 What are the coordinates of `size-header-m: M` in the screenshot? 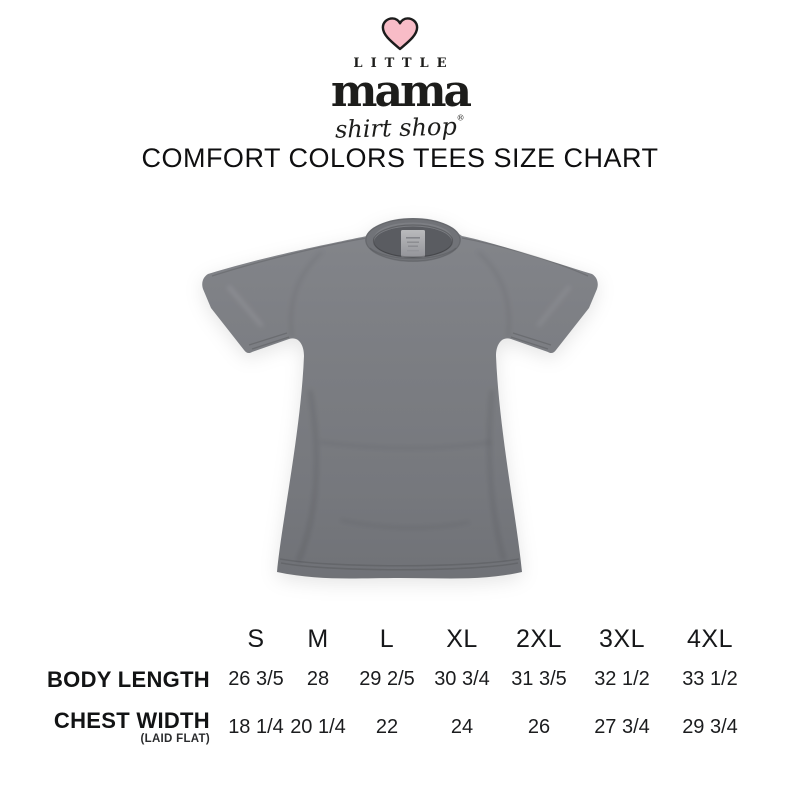 It's located at (318, 638).